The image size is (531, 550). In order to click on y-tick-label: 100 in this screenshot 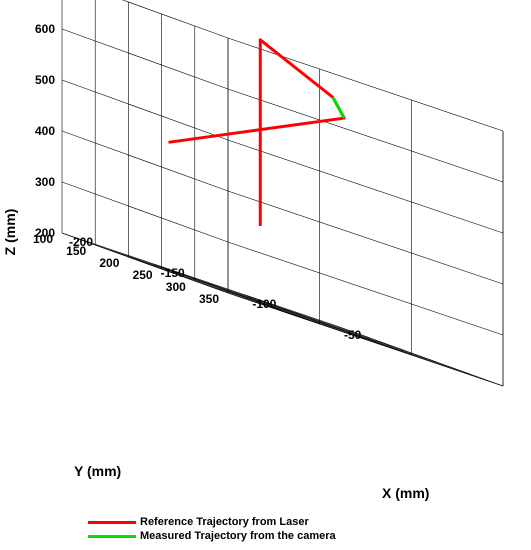, I will do `click(43, 239)`.